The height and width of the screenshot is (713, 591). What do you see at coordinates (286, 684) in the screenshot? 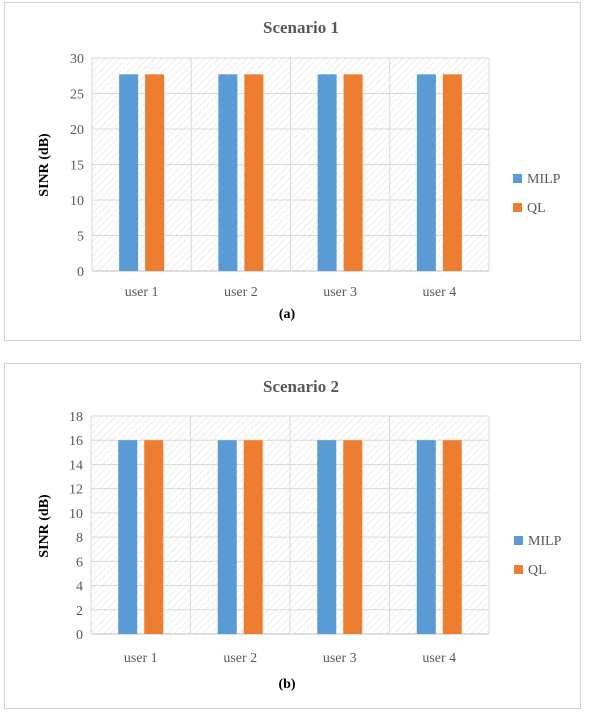
I see `chart-caption: (b)` at bounding box center [286, 684].